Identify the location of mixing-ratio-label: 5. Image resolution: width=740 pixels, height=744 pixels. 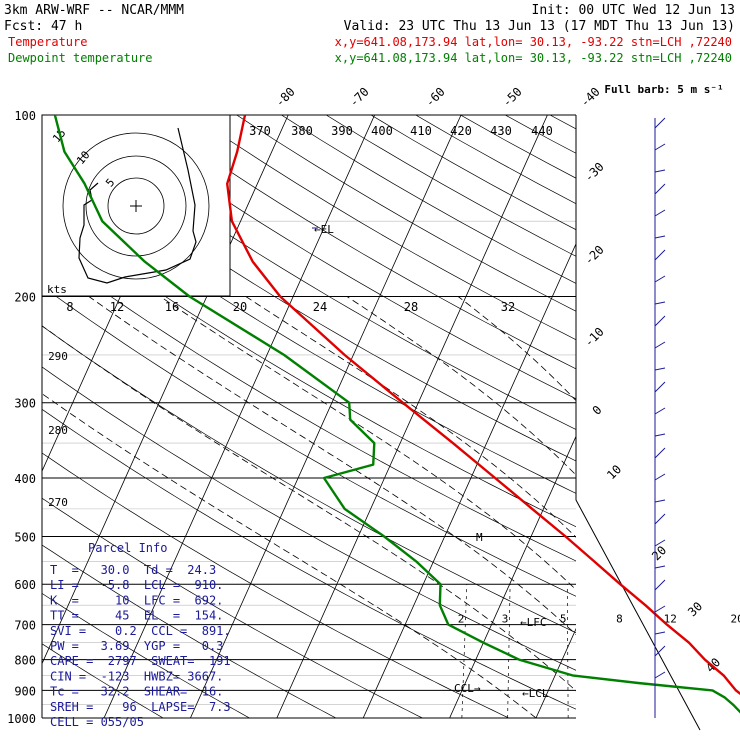
(563, 619).